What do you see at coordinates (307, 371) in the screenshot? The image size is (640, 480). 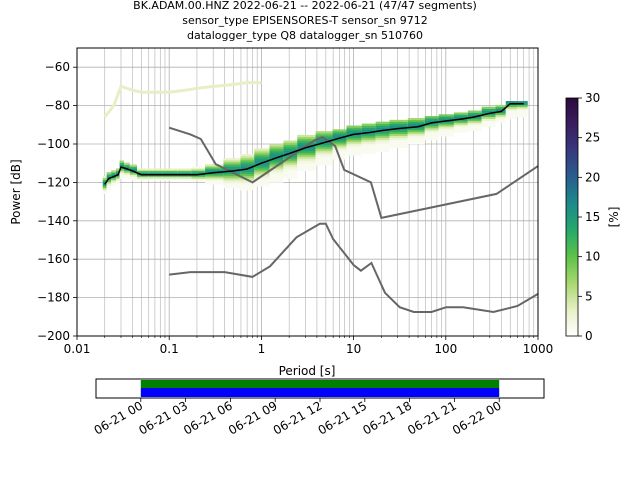 I see `x-axis-label: Period [s]` at bounding box center [307, 371].